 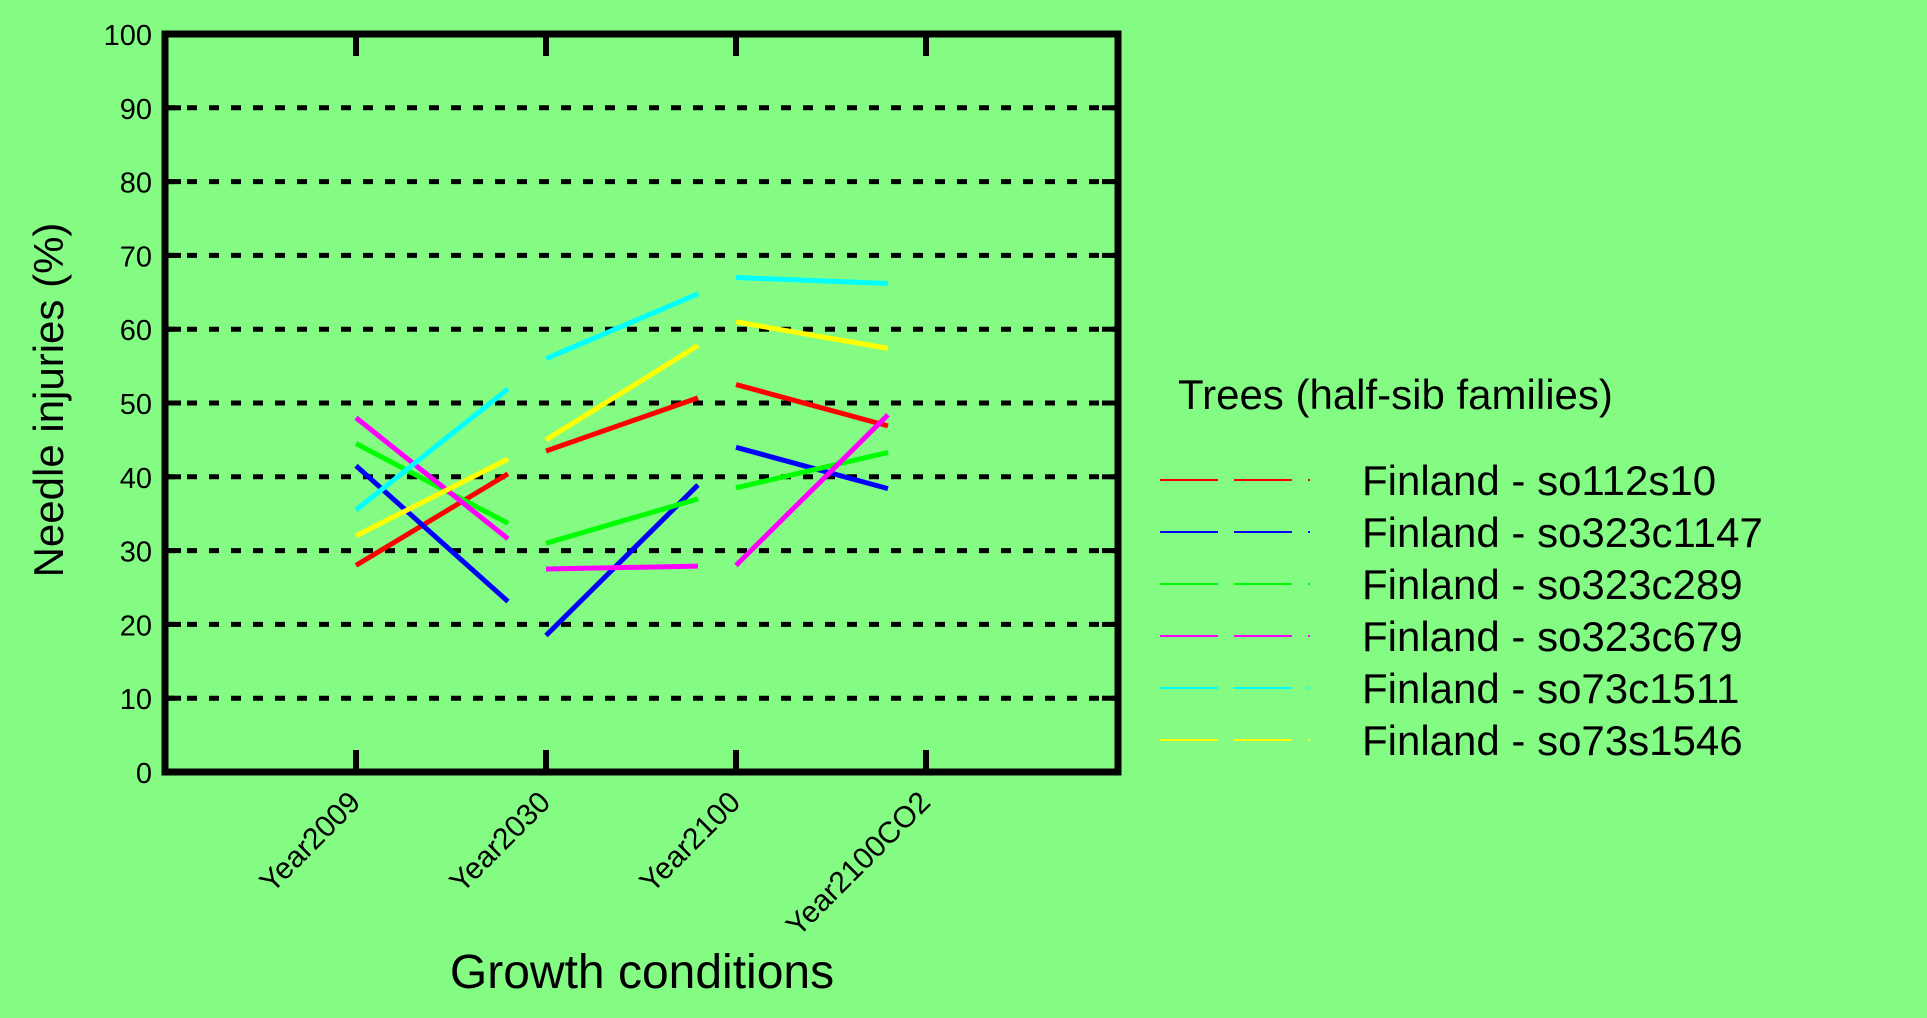 I want to click on legend-label-0: Finland - so112s10, so click(x=1539, y=480).